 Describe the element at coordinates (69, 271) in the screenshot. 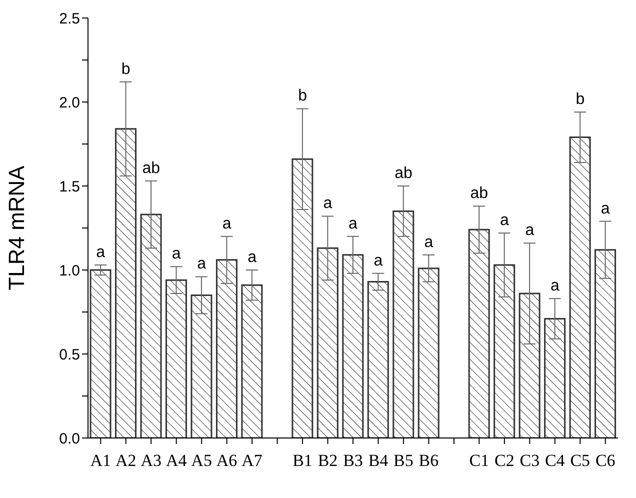

I see `y-tick-label: 1.0` at that location.